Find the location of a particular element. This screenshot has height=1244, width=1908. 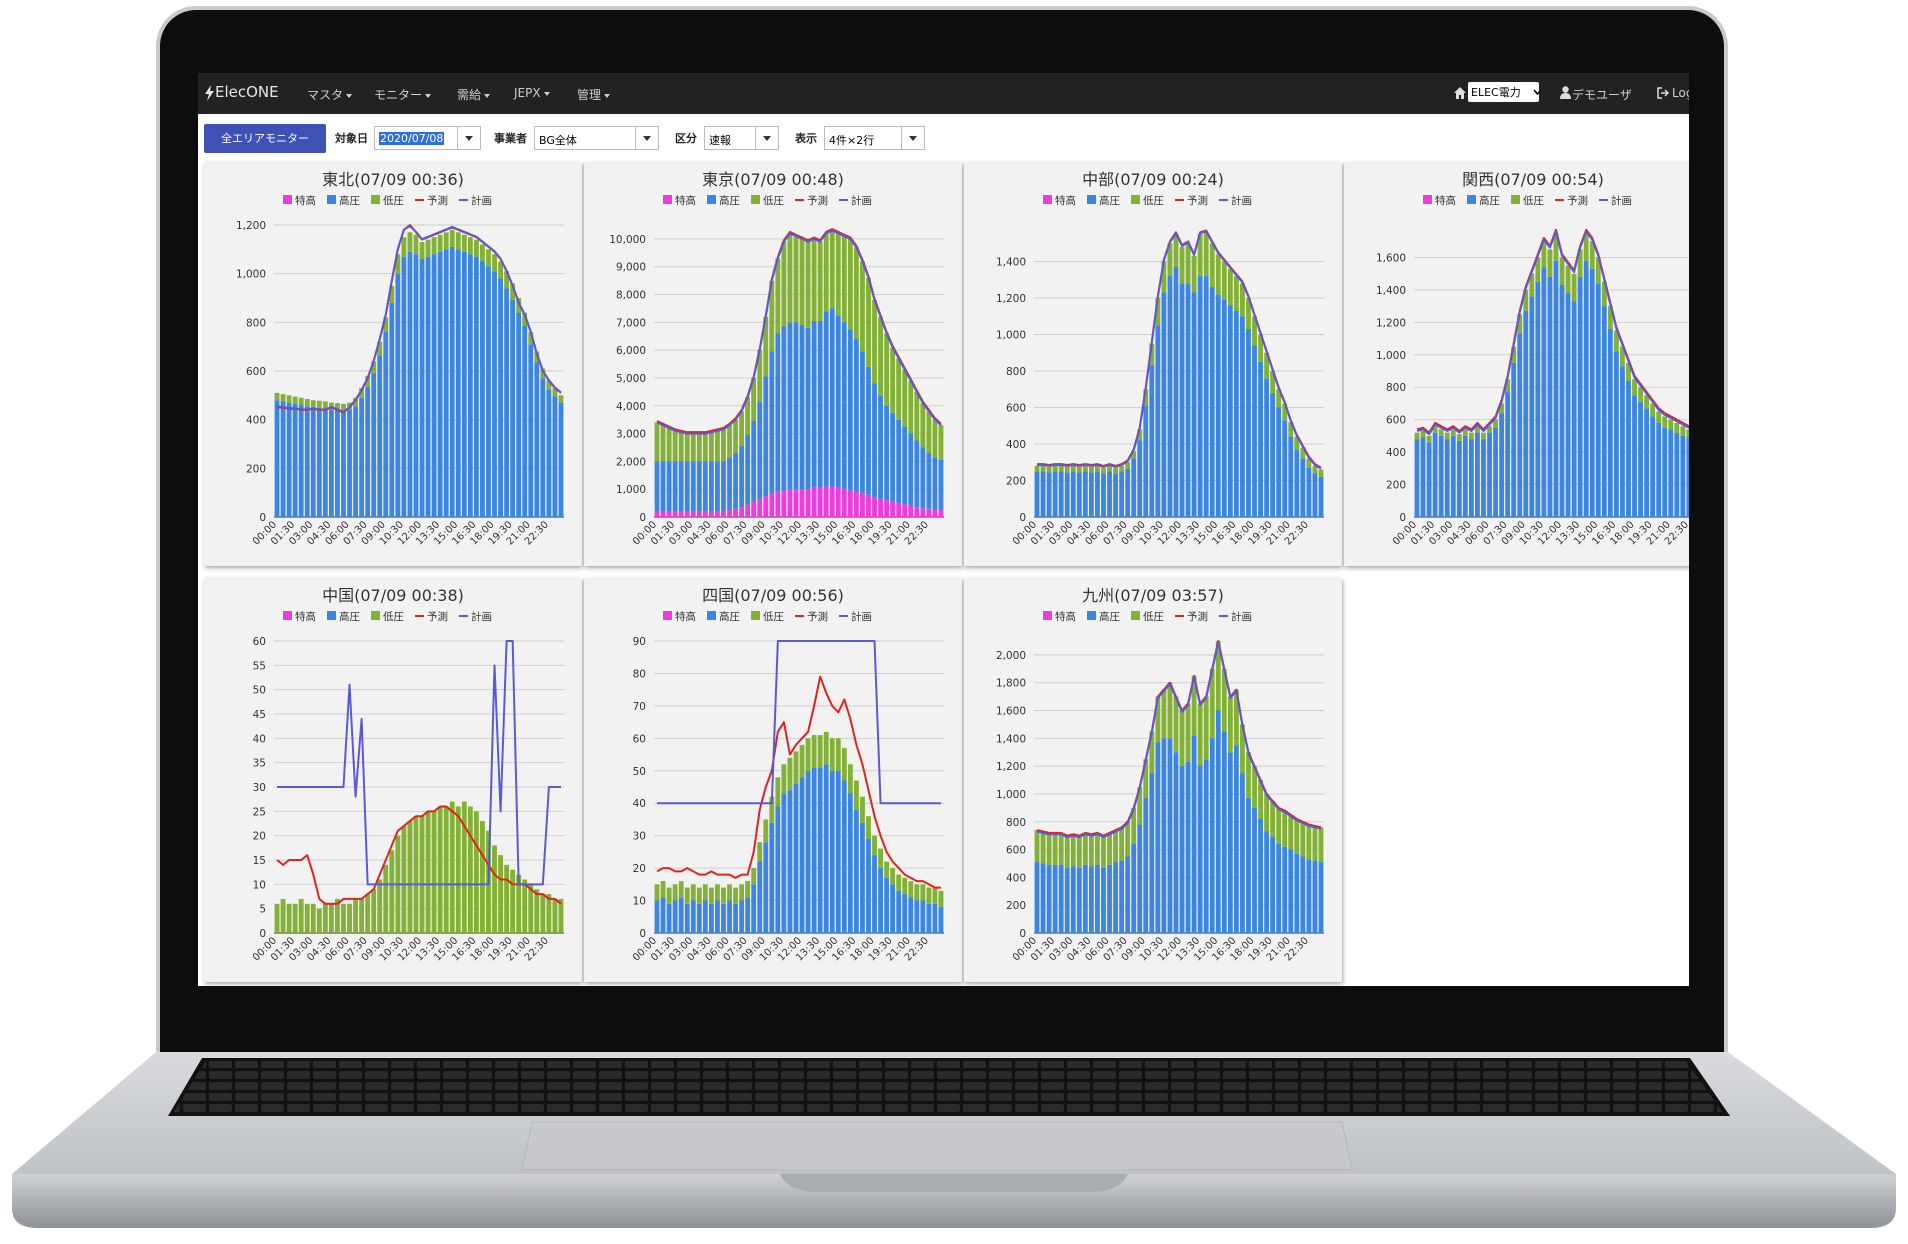

logout-link: Log is located at coordinates (1680, 93).